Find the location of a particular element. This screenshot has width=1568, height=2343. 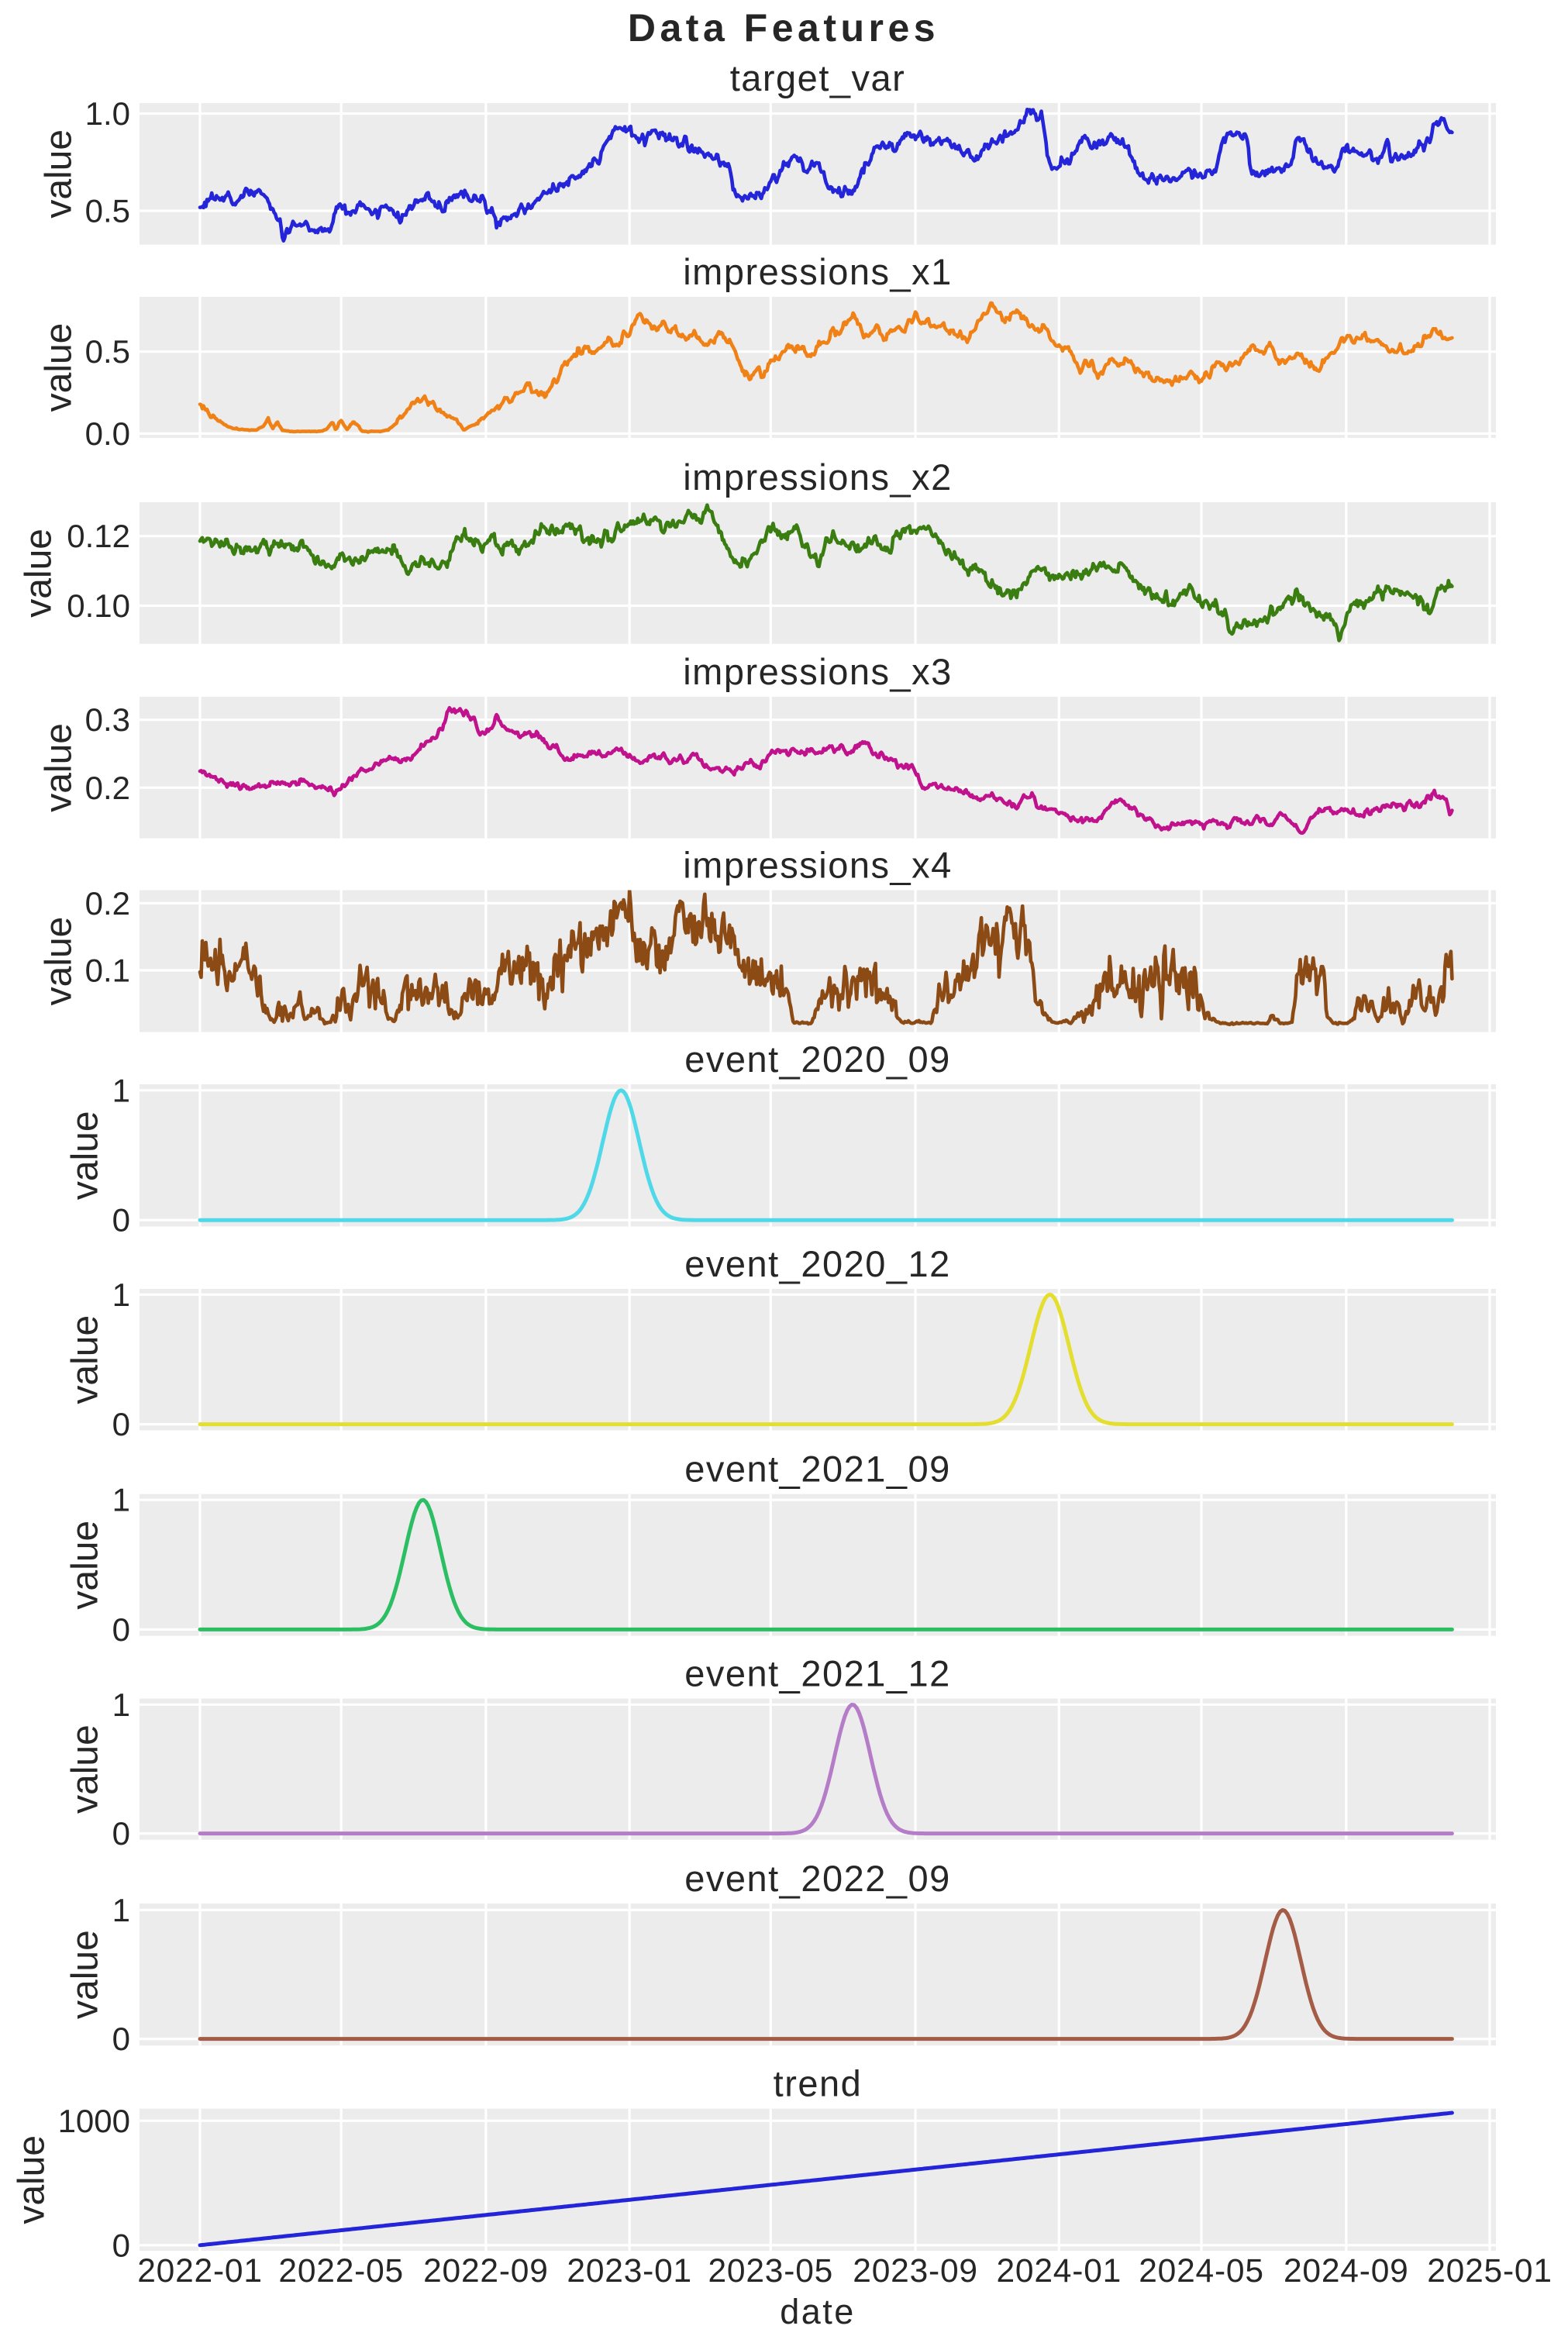

svg-text: impressions_x1 is located at coordinates (818, 271).